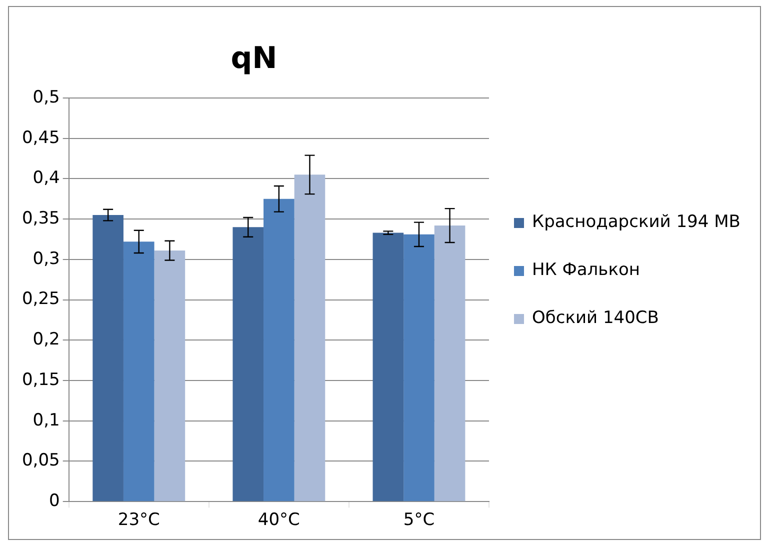 This screenshot has width=763, height=542. What do you see at coordinates (54, 501) in the screenshot?
I see `y-tick-label: 0` at bounding box center [54, 501].